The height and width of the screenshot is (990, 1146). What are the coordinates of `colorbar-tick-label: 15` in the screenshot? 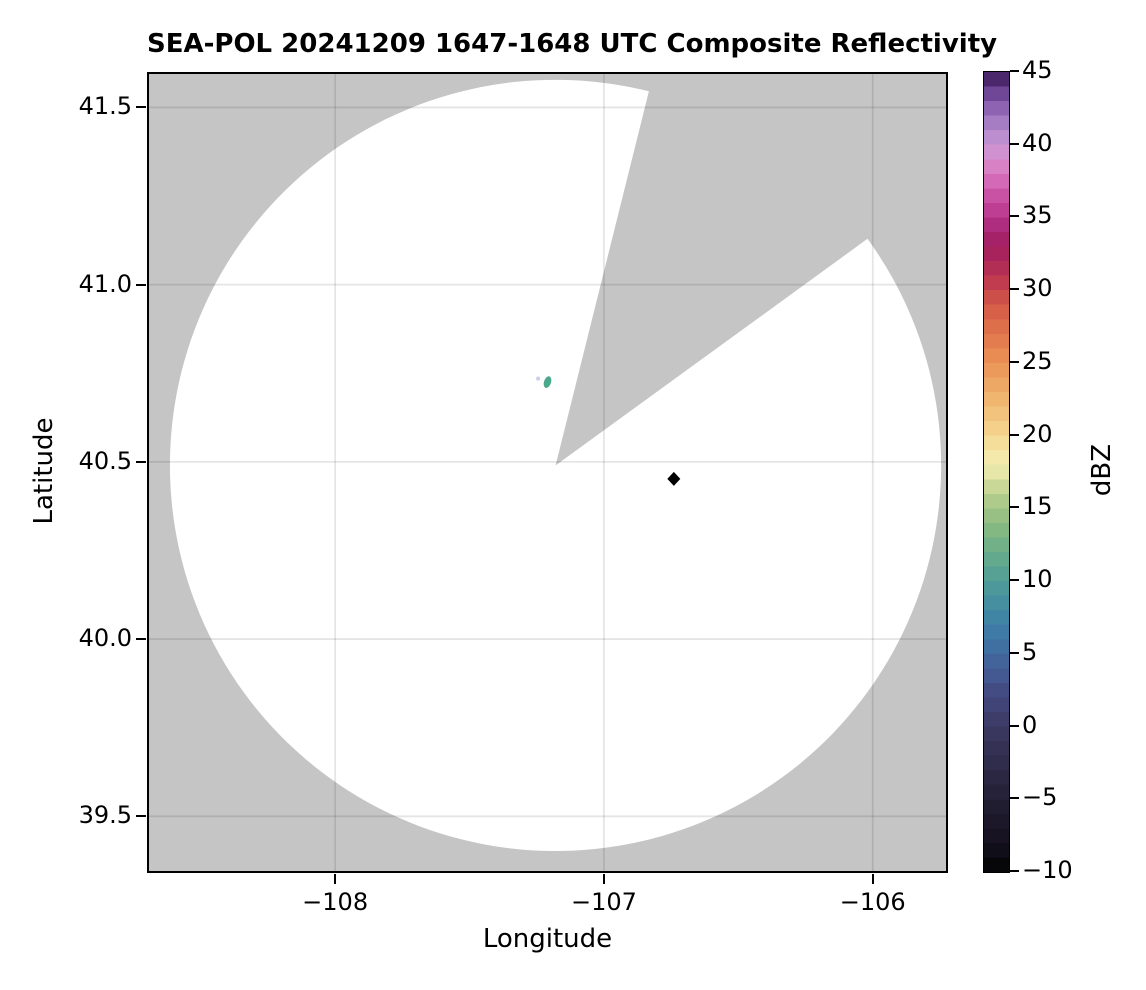 It's located at (1037, 506).